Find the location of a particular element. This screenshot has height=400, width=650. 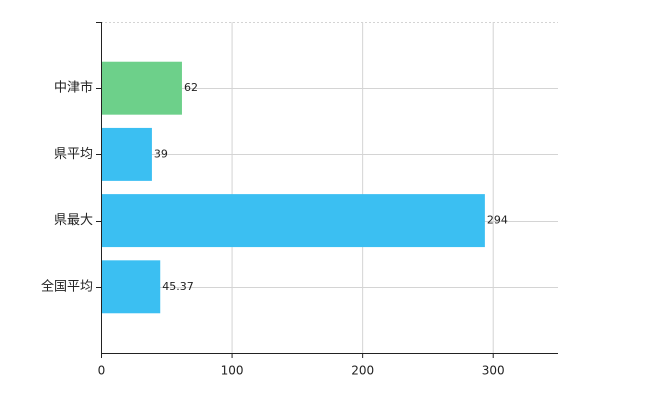

value-label: 45.37 is located at coordinates (178, 286).